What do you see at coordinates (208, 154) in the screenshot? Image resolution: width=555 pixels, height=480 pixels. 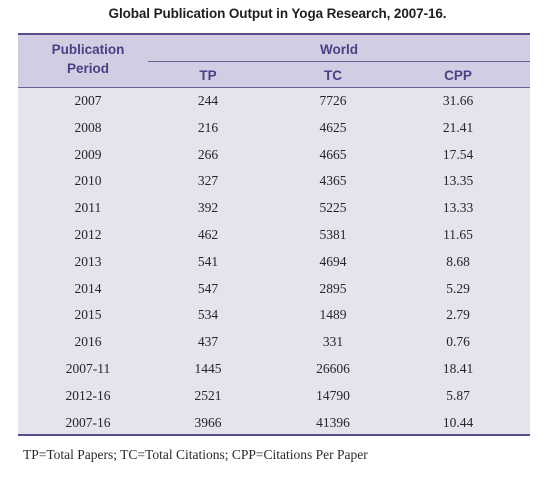 I see `cell-tp: 266` at bounding box center [208, 154].